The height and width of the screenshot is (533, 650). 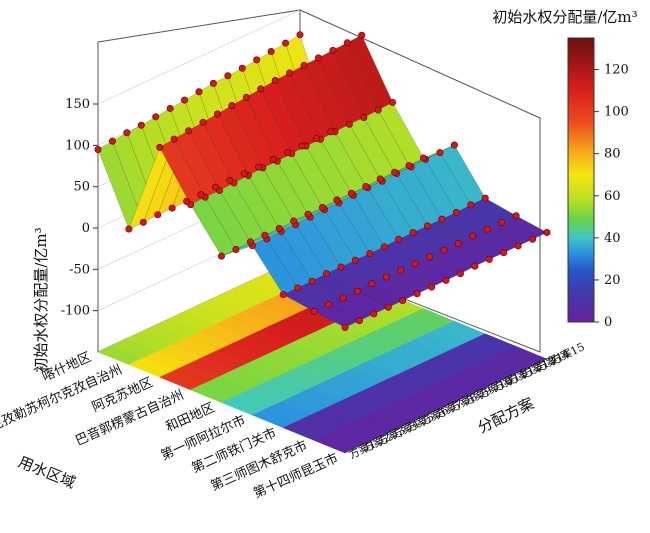 I want to click on y-axis-label: 分配方案, so click(x=506, y=415).